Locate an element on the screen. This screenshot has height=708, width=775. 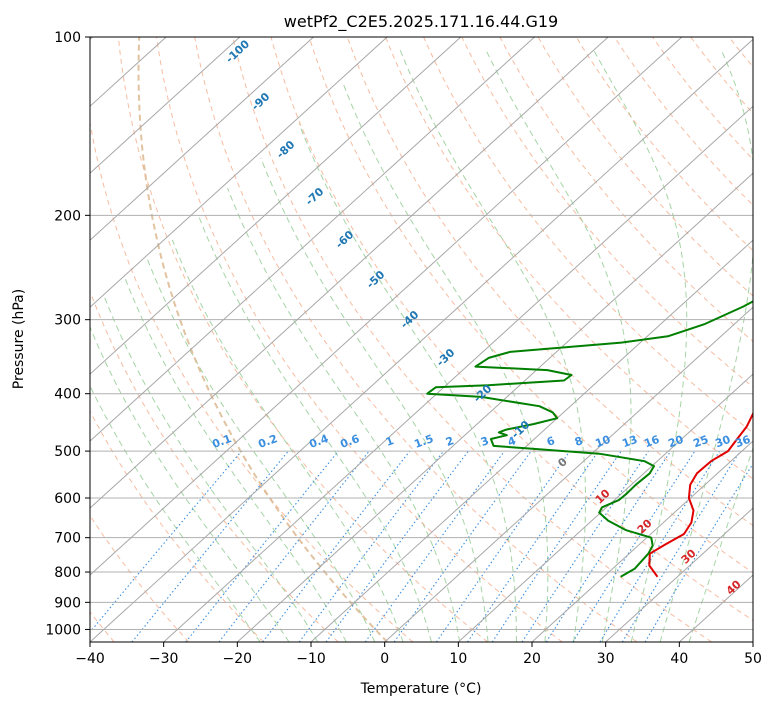
y-tick-label: 400 is located at coordinates (67, 395).